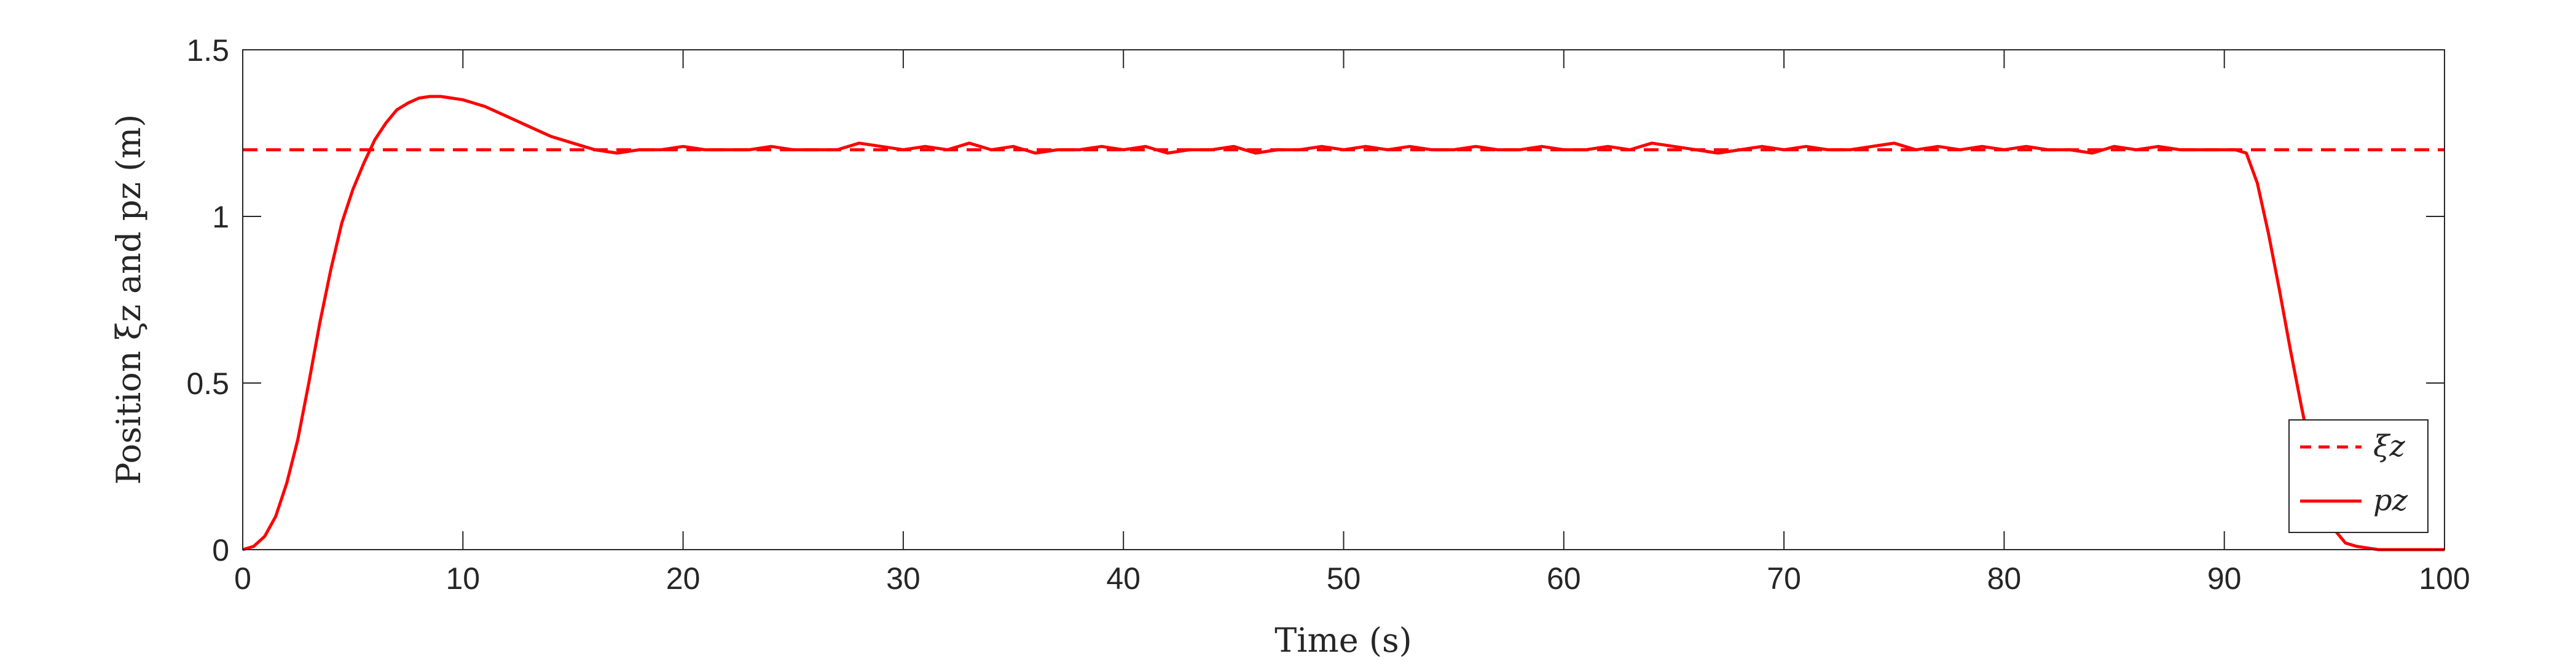  What do you see at coordinates (1343, 640) in the screenshot?
I see `x-axis-title: Time (s)` at bounding box center [1343, 640].